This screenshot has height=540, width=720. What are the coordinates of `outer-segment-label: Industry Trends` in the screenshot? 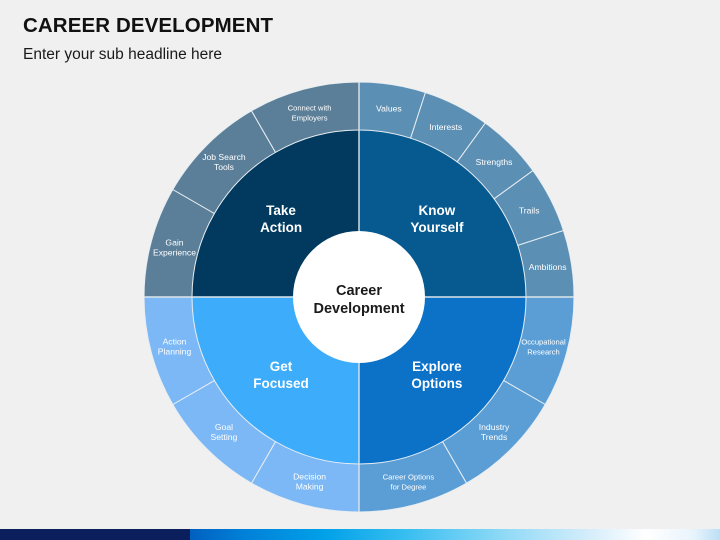 It's located at (494, 432).